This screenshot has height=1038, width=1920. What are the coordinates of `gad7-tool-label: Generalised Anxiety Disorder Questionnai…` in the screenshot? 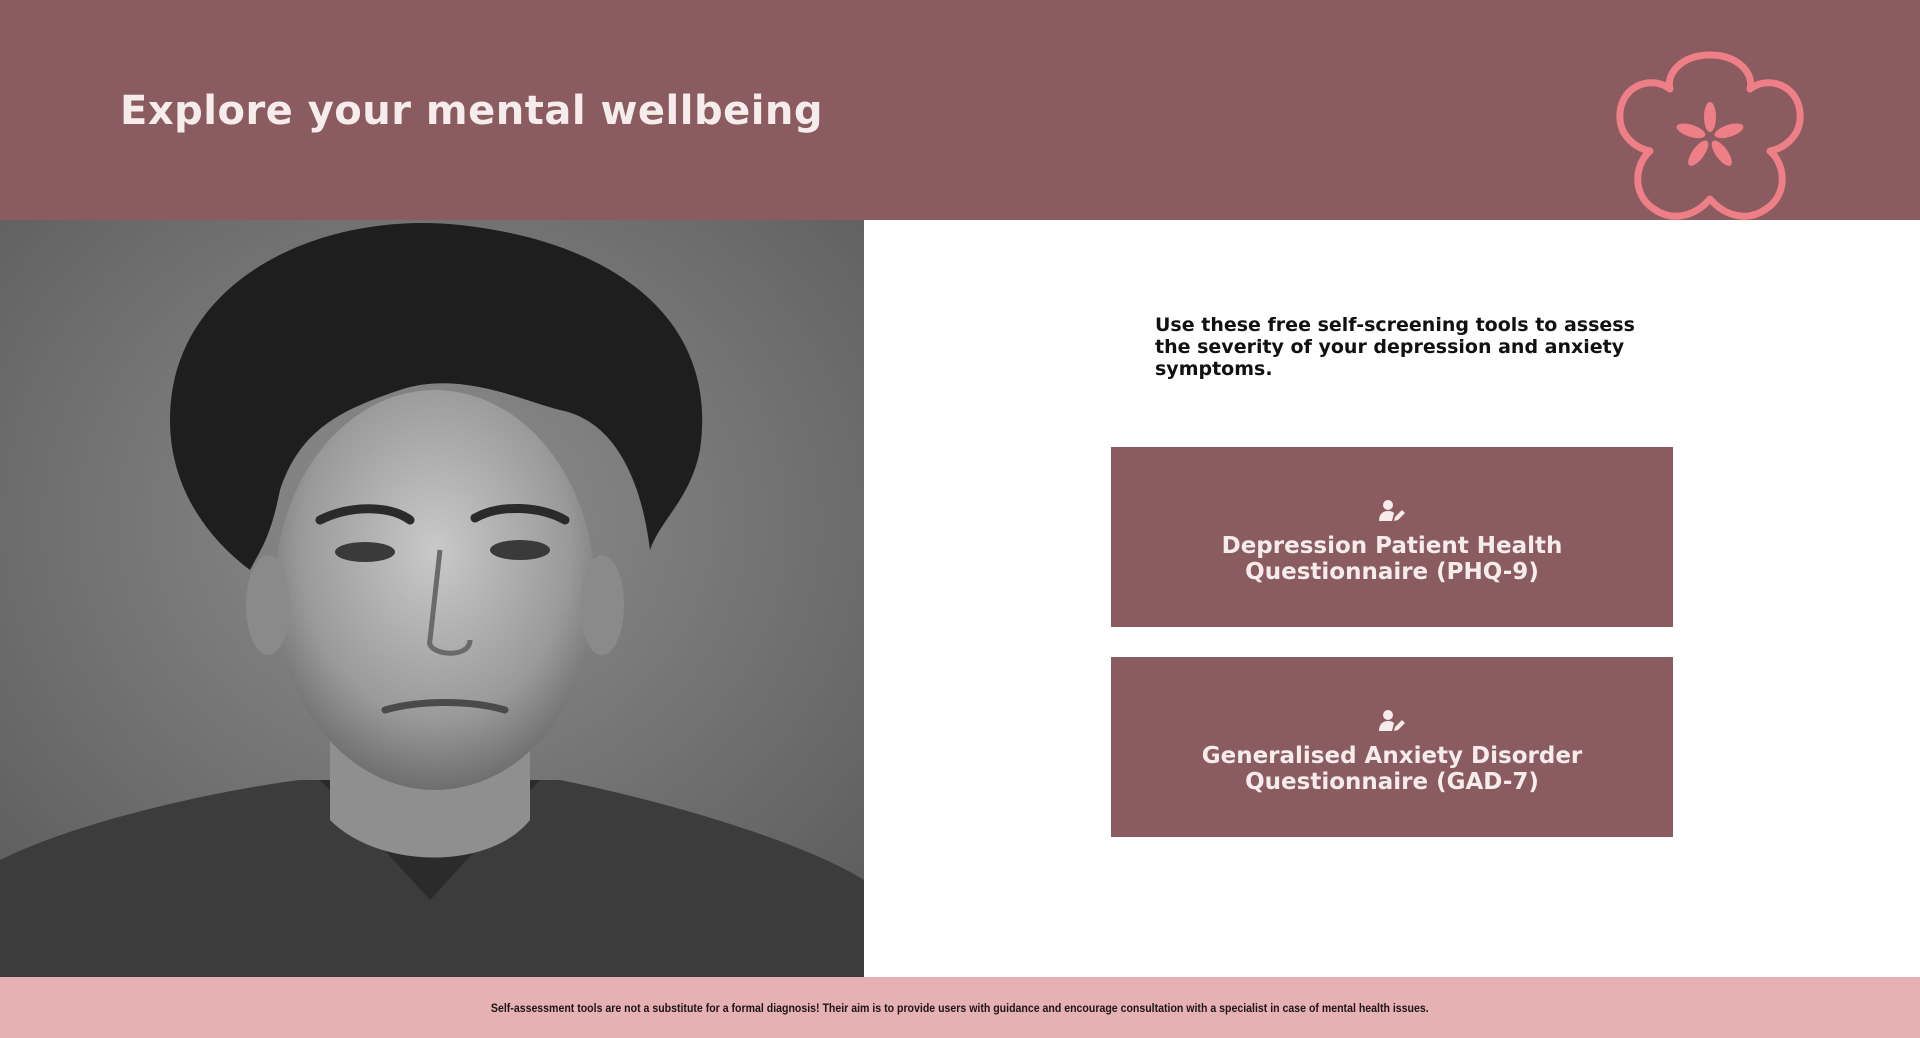 It's located at (1392, 769).